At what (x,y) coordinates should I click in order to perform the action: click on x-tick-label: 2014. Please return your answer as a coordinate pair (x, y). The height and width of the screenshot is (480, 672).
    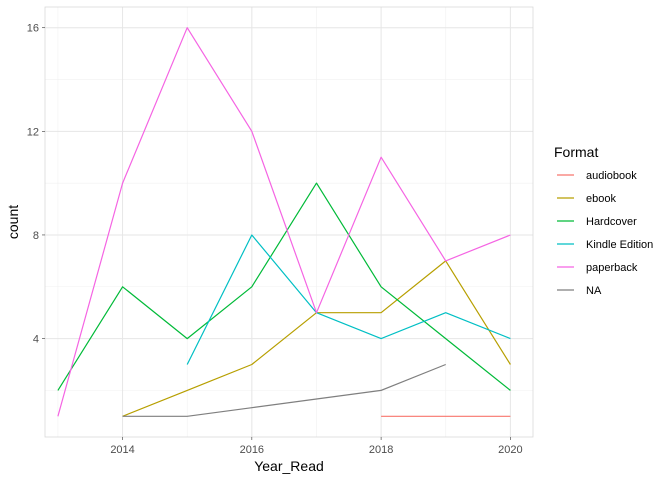
    Looking at the image, I should click on (122, 450).